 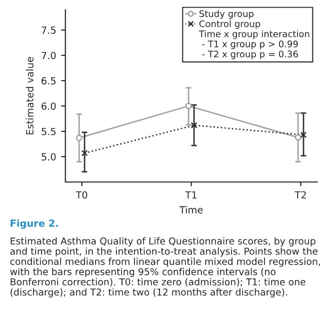 What do you see at coordinates (49, 30) in the screenshot?
I see `y-tick-label: 7.5` at bounding box center [49, 30].